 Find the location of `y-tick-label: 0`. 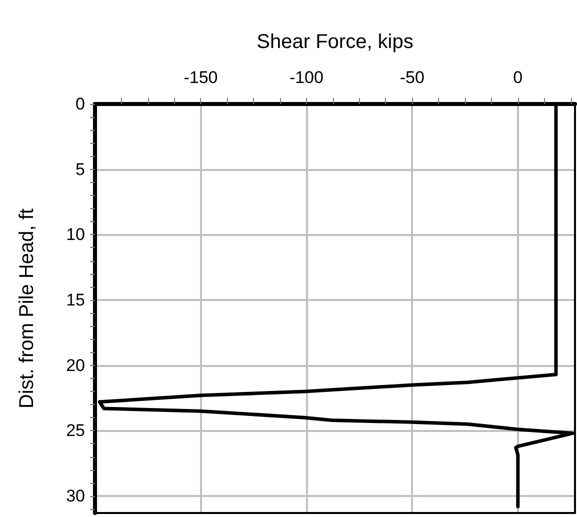

y-tick-label: 0 is located at coordinates (80, 104).